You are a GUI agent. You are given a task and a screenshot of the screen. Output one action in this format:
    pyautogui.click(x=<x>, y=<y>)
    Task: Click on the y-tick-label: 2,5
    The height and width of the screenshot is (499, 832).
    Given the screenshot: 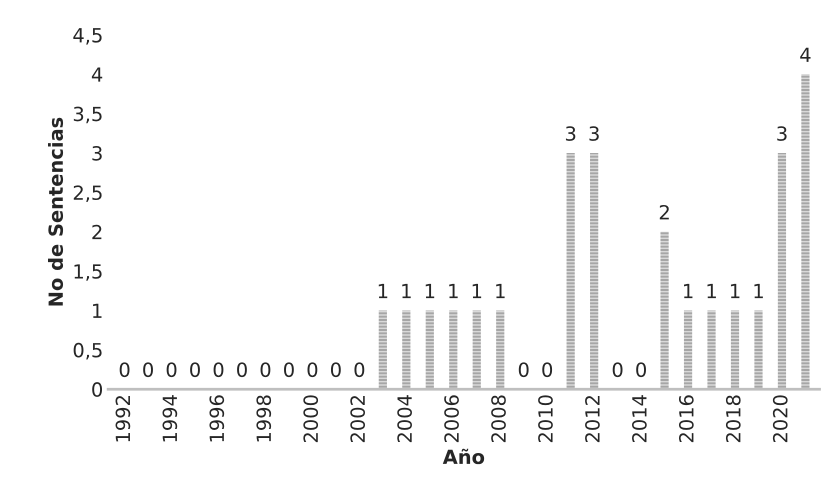 What is the action you would take?
    pyautogui.click(x=88, y=193)
    